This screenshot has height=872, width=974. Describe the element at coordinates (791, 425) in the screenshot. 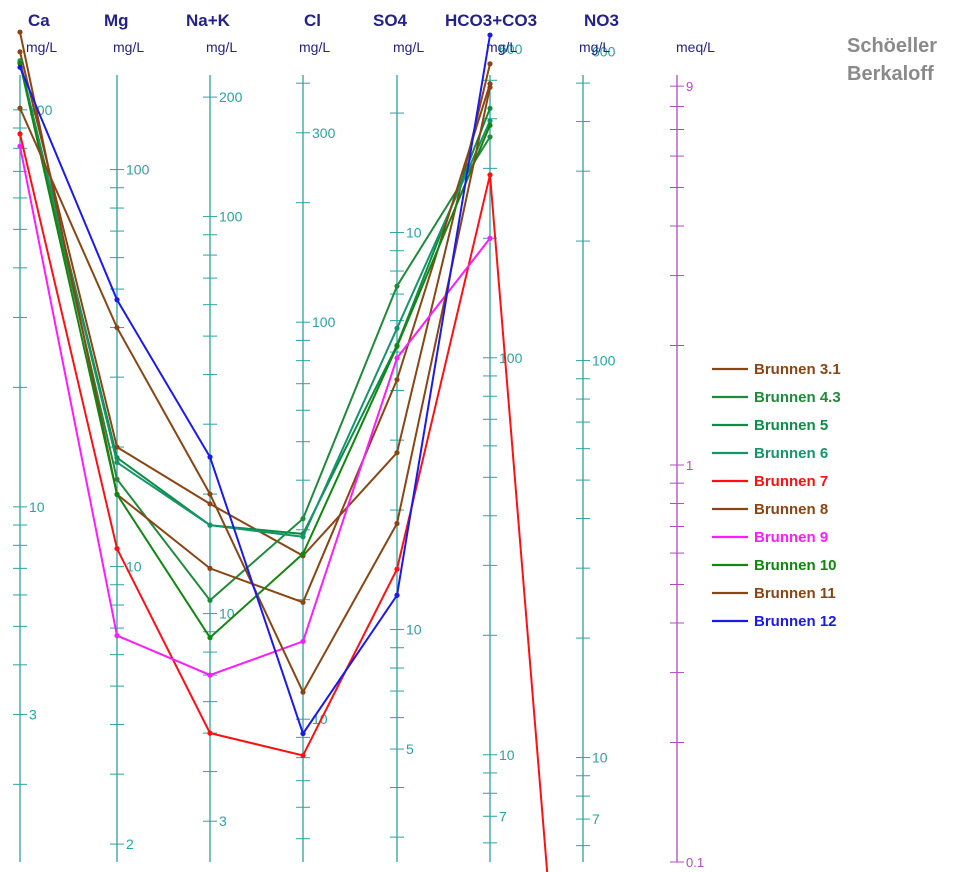

I see `legend-entry: Brunnen 5` at that location.